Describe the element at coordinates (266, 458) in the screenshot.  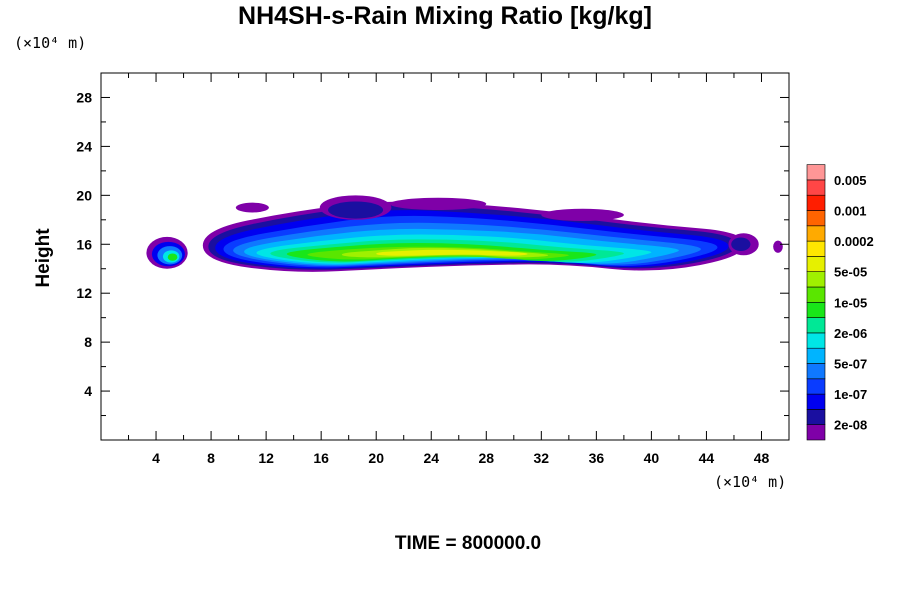
I see `x-tick-label: 12` at that location.